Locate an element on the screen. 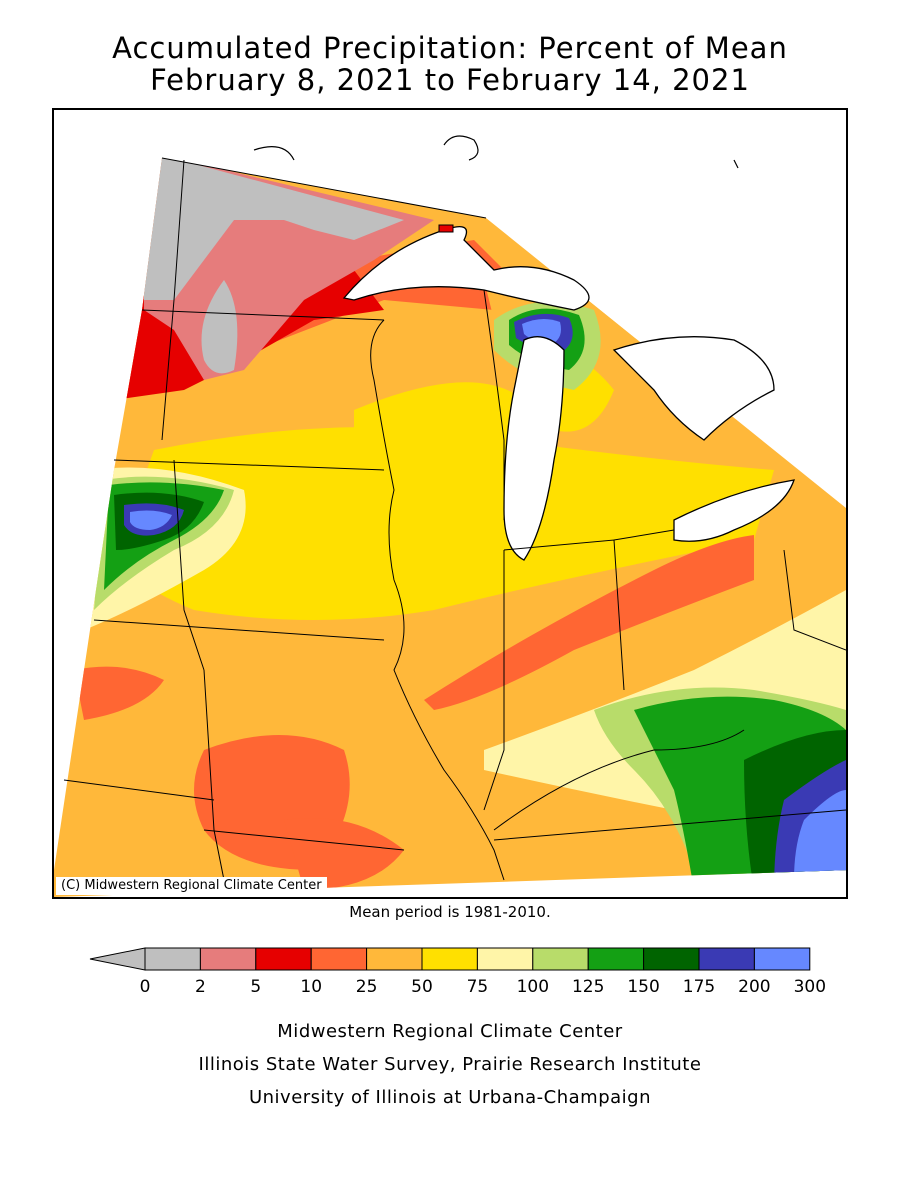 This screenshot has height=1200, width=900. border-ne-ia is located at coordinates (189, 565).